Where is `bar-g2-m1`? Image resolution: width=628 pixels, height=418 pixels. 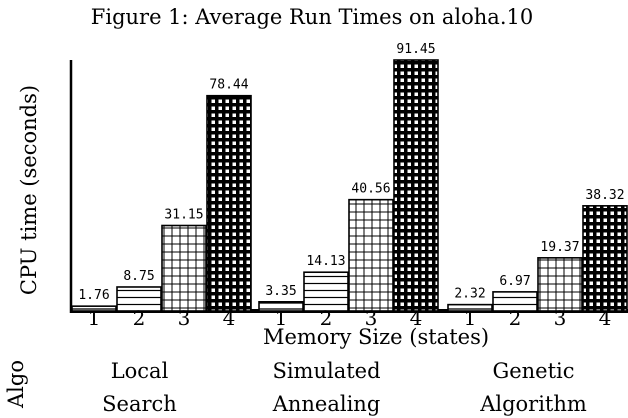
bar-g2-m1 is located at coordinates (281, 306).